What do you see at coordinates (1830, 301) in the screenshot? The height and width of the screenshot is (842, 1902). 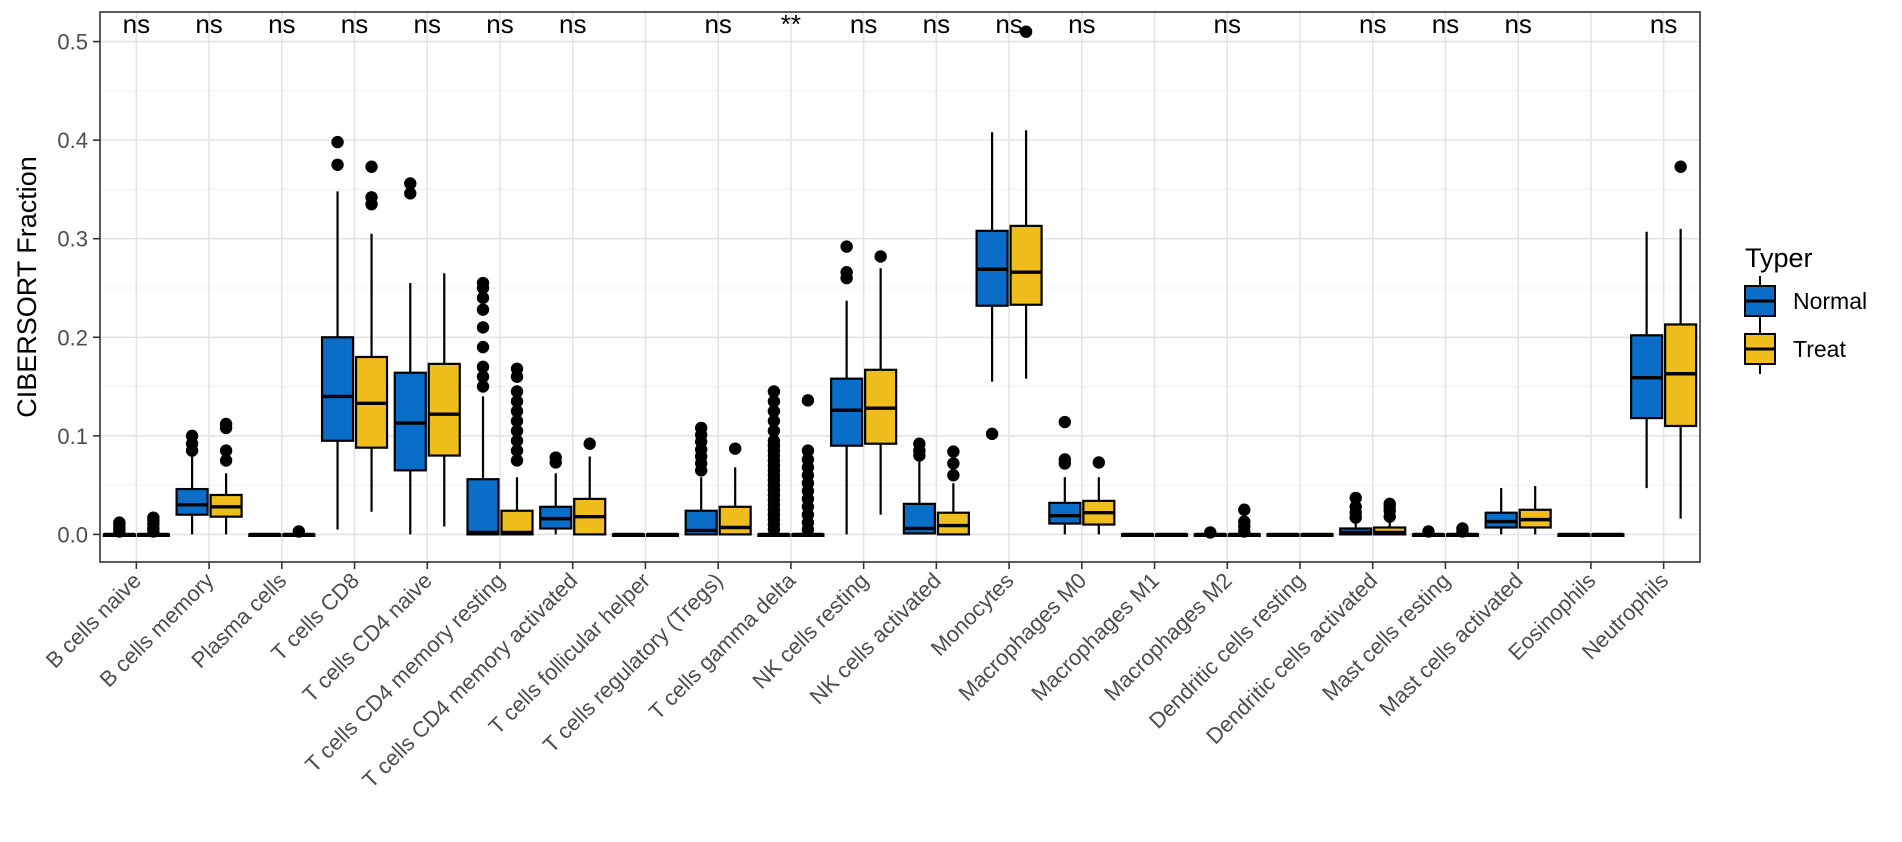 I see `legend-label: Normal` at bounding box center [1830, 301].